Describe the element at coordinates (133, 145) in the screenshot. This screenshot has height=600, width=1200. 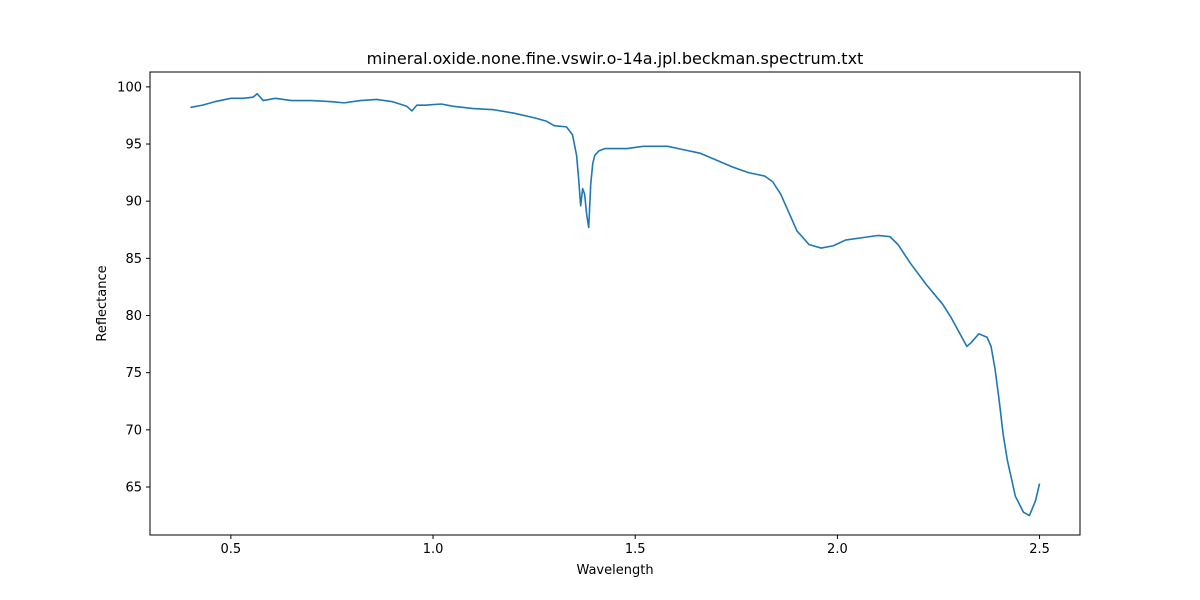
I see `y-tick-label: 95` at that location.